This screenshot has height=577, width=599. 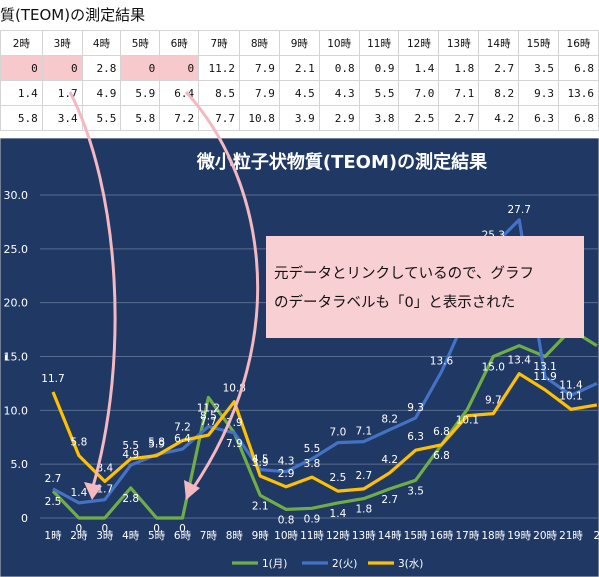 I want to click on column-header: 12時, so click(x=419, y=43).